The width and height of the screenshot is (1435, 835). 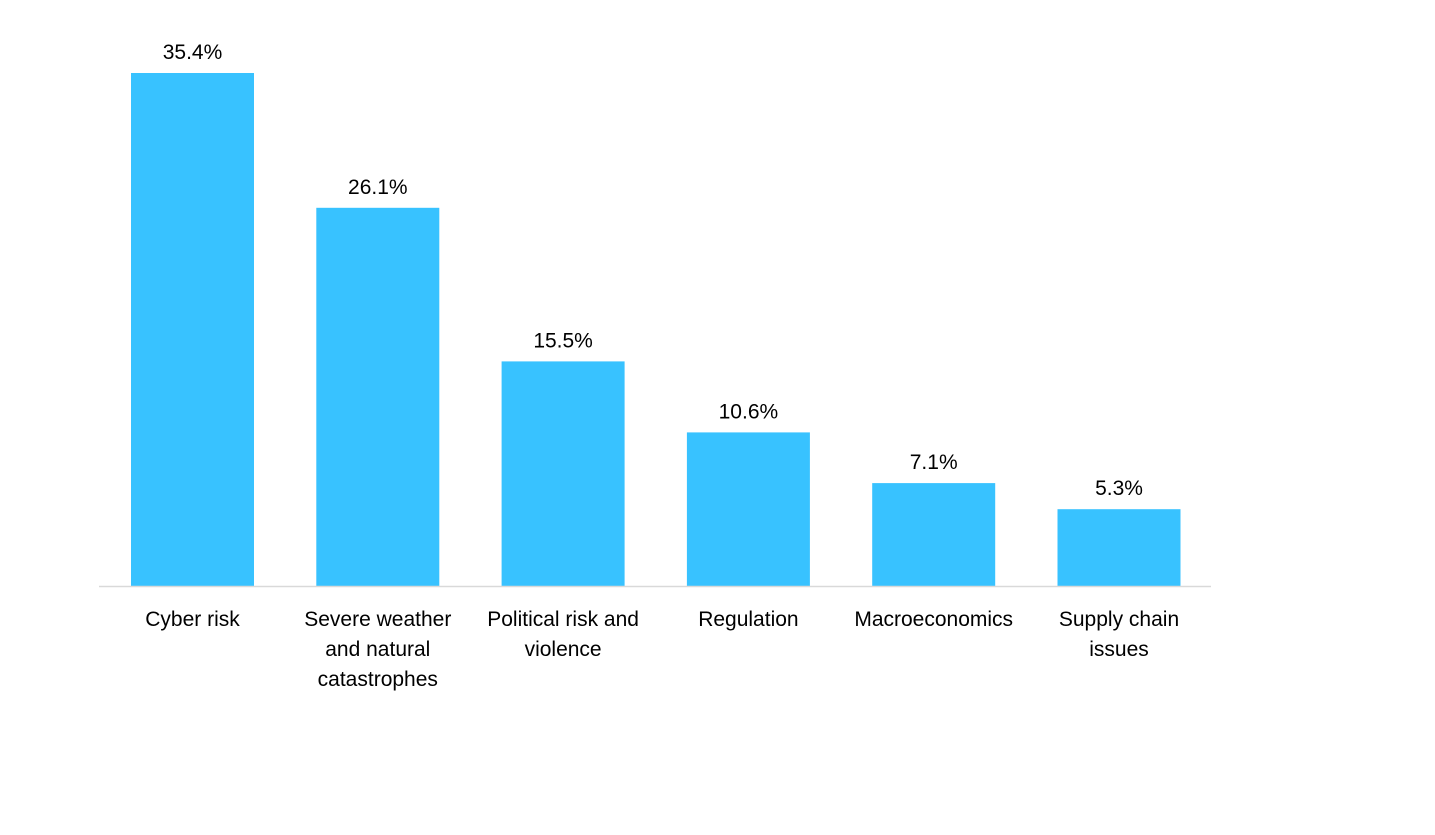 I want to click on category-label-0-line-0: Cyber risk, so click(x=192, y=619).